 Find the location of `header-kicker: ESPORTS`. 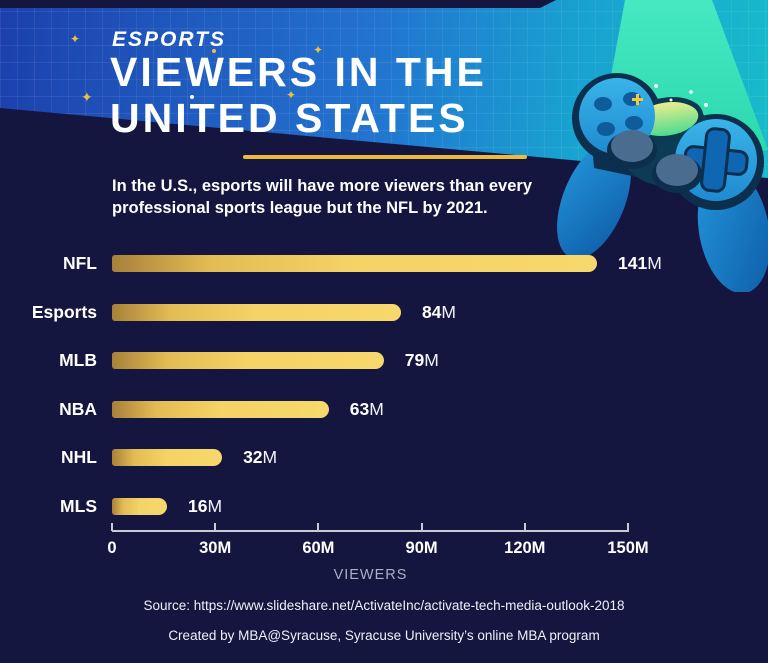

header-kicker: ESPORTS is located at coordinates (169, 39).